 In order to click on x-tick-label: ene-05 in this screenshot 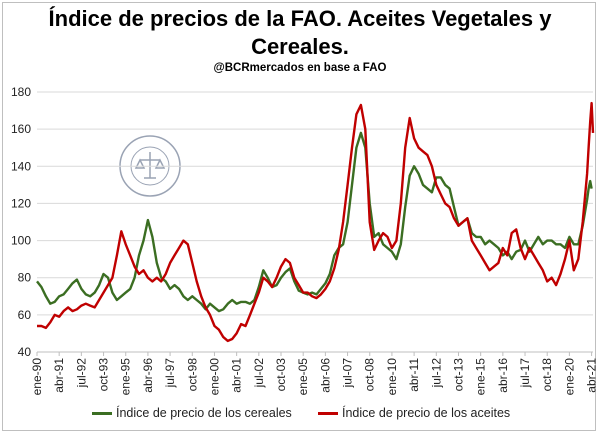, I will do `click(303, 377)`.